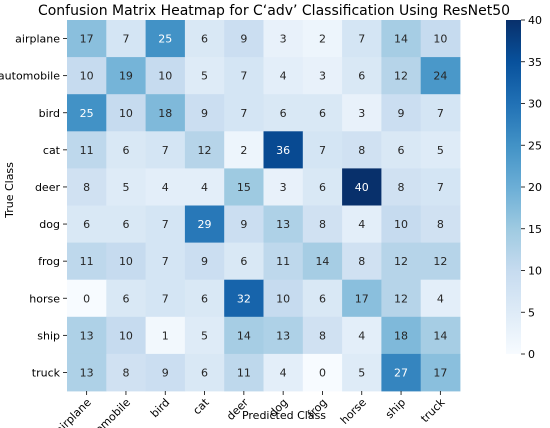 This screenshot has width=550, height=428. What do you see at coordinates (201, 406) in the screenshot?
I see `x-tick-label: cat` at bounding box center [201, 406].